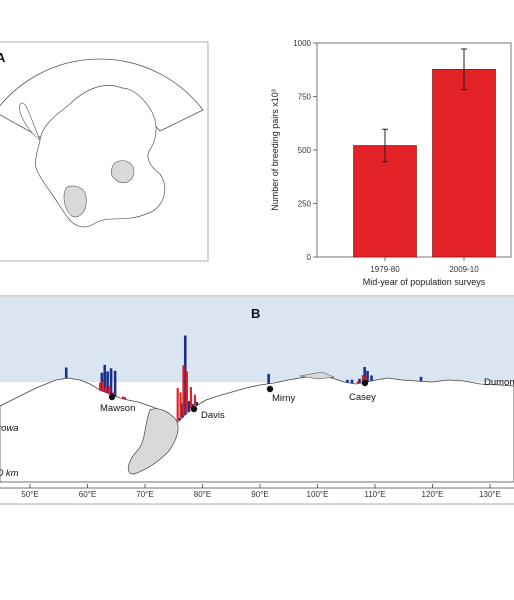 Image resolution: width=514 pixels, height=600 pixels. Describe the element at coordinates (283, 398) in the screenshot. I see `station-label-mirny: Mirny` at that location.